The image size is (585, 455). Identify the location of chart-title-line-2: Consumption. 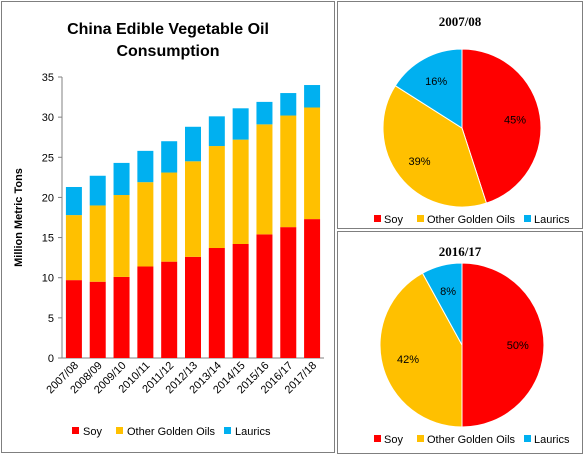
(167, 51).